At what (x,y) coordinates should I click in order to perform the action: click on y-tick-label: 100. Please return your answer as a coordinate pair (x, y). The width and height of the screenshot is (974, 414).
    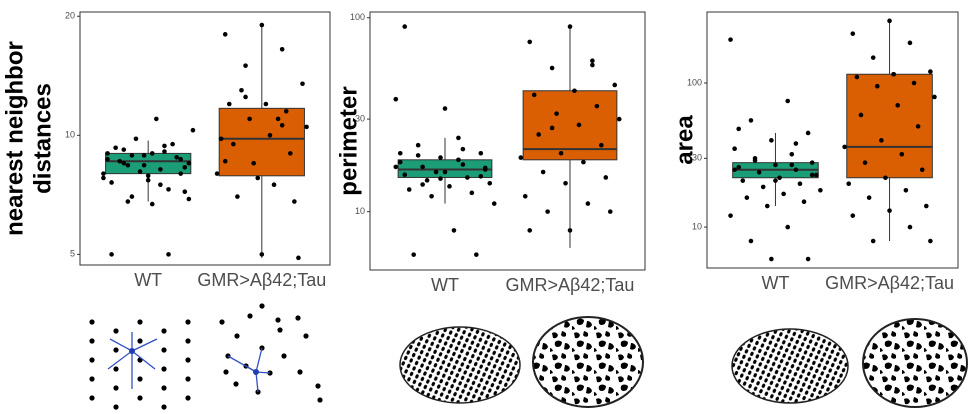
    Looking at the image, I should click on (357, 17).